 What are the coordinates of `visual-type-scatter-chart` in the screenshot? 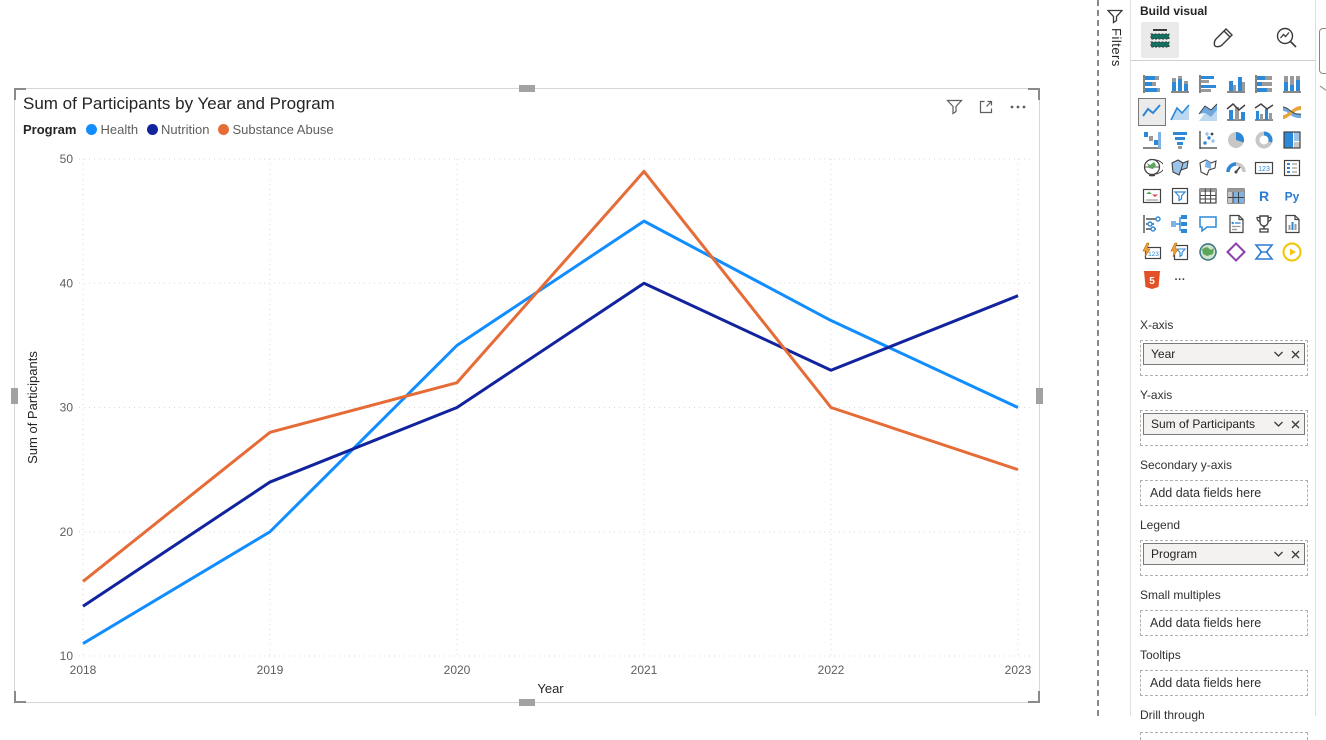 It's located at (1208, 140).